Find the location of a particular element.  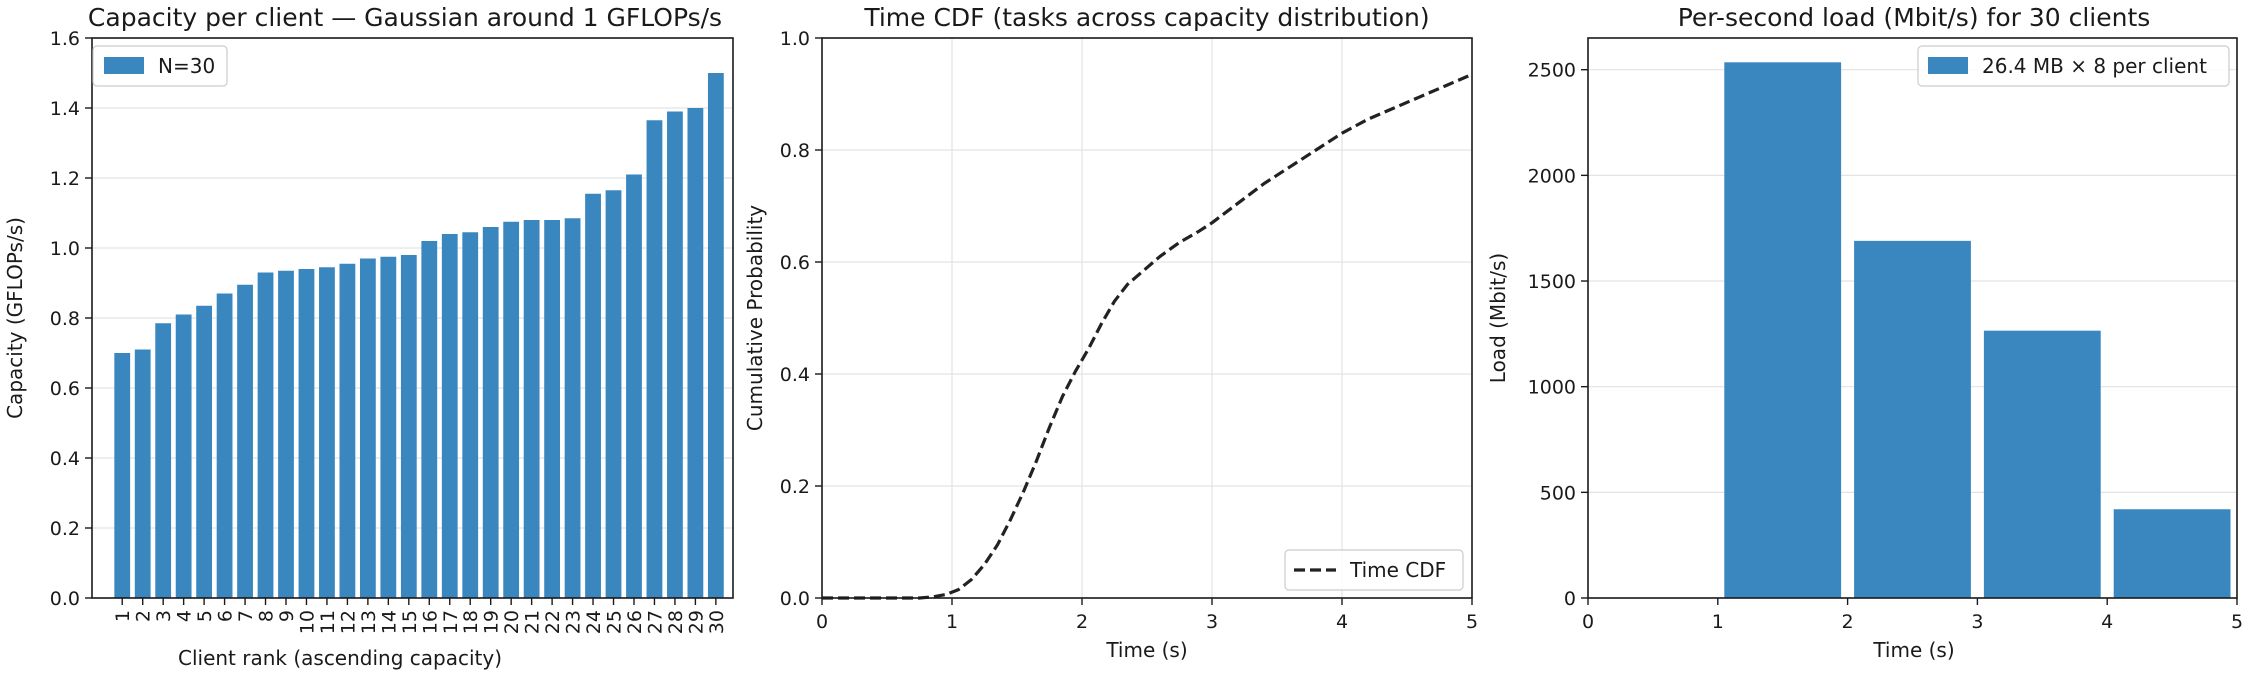

capacity-xtick-label: 15 is located at coordinates (410, 622).